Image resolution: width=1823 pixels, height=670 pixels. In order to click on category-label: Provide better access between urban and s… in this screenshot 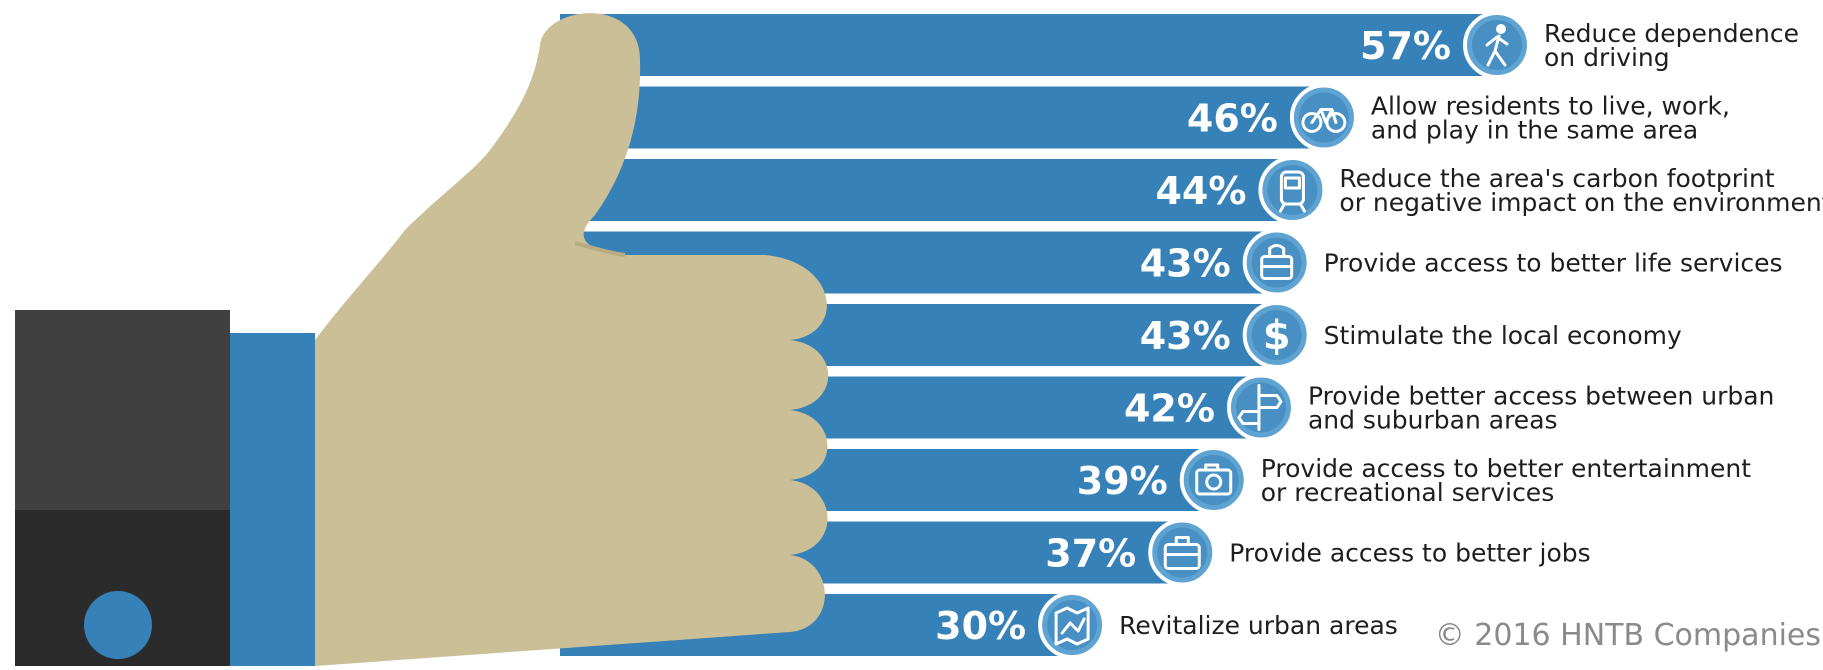, I will do `click(1541, 408)`.